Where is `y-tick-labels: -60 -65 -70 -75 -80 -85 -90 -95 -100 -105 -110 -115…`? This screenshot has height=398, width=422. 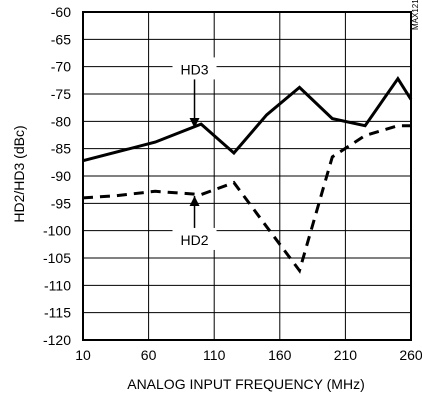 y-tick-labels: -60 -65 -70 -75 -80 -85 -90 -95 -100 -105 -110 -115… is located at coordinates (57, 176).